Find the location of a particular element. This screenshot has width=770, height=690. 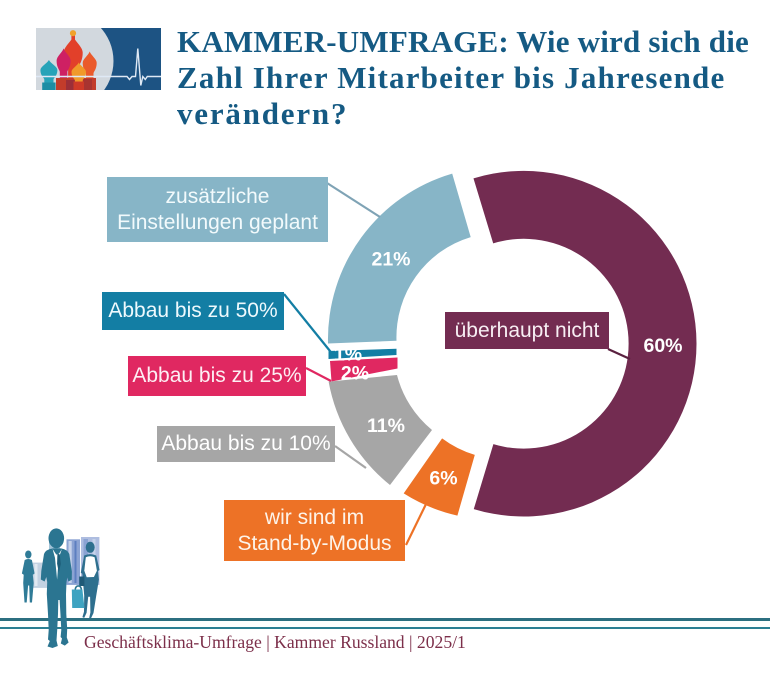

svg-text: 1% is located at coordinates (348, 354).